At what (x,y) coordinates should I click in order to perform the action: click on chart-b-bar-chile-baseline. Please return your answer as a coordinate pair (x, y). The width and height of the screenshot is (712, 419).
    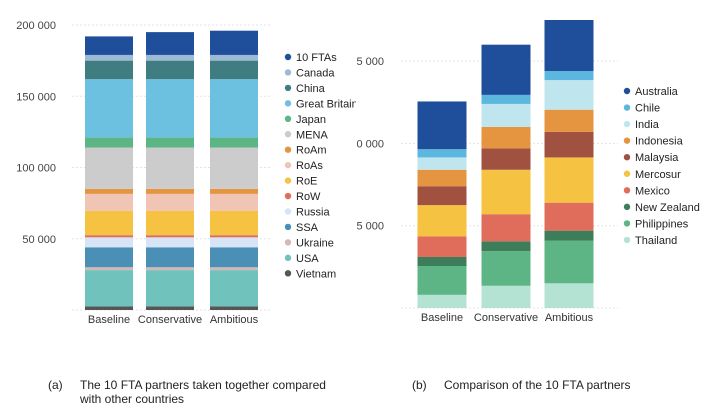
    Looking at the image, I should click on (442, 153).